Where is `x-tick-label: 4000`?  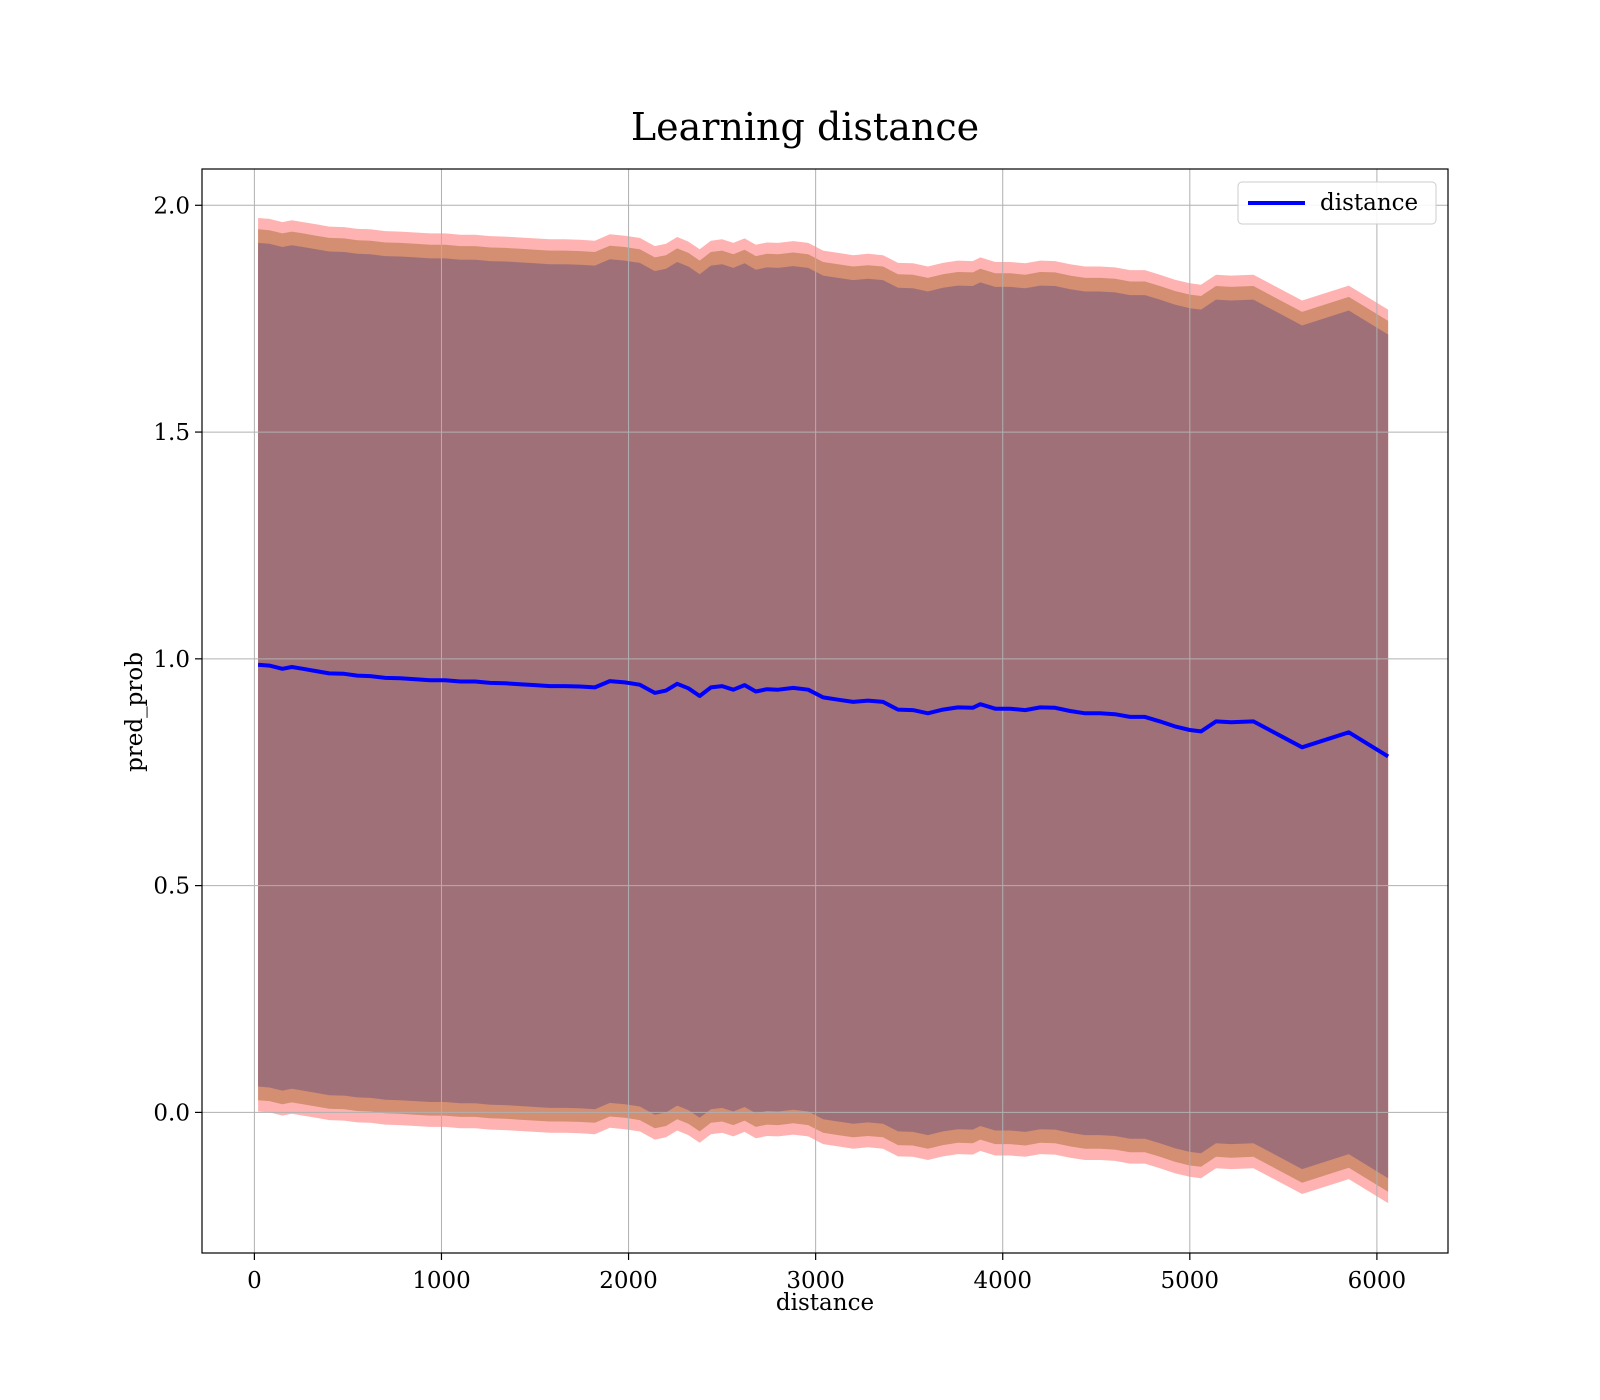
x-tick-label: 4000 is located at coordinates (1002, 1281).